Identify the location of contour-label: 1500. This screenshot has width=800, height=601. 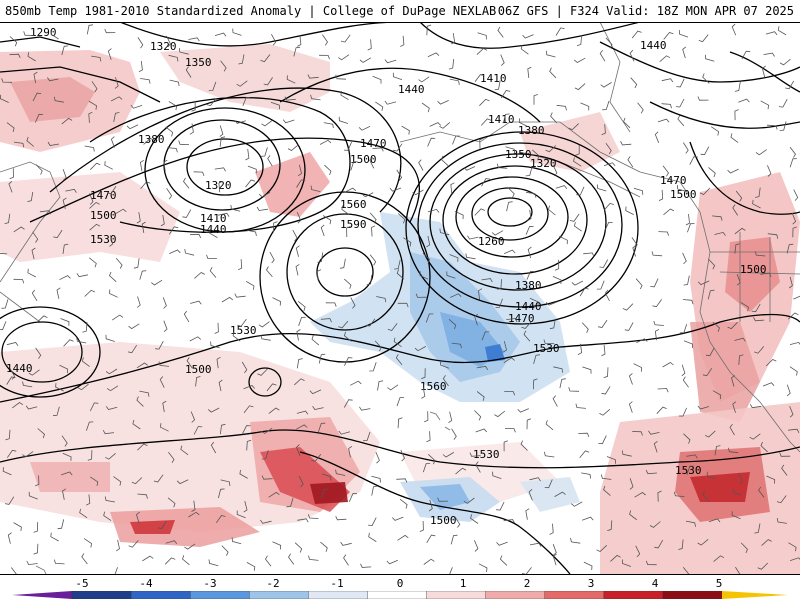
(683, 194).